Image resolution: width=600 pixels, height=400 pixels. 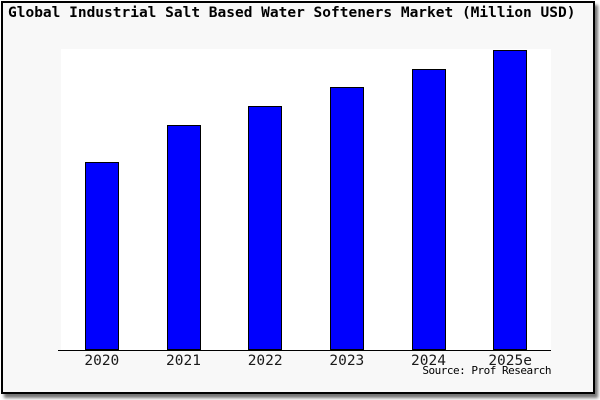 What do you see at coordinates (183, 361) in the screenshot?
I see `x-tick-label-2021: 2021` at bounding box center [183, 361].